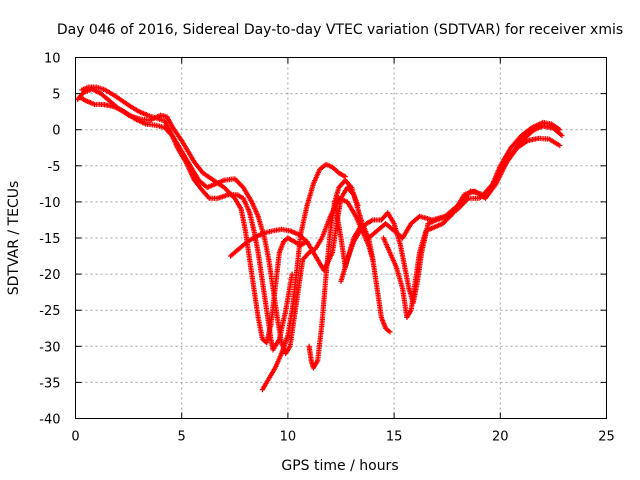  Describe the element at coordinates (54, 167) in the screenshot. I see `y-tick-label: -5` at that location.